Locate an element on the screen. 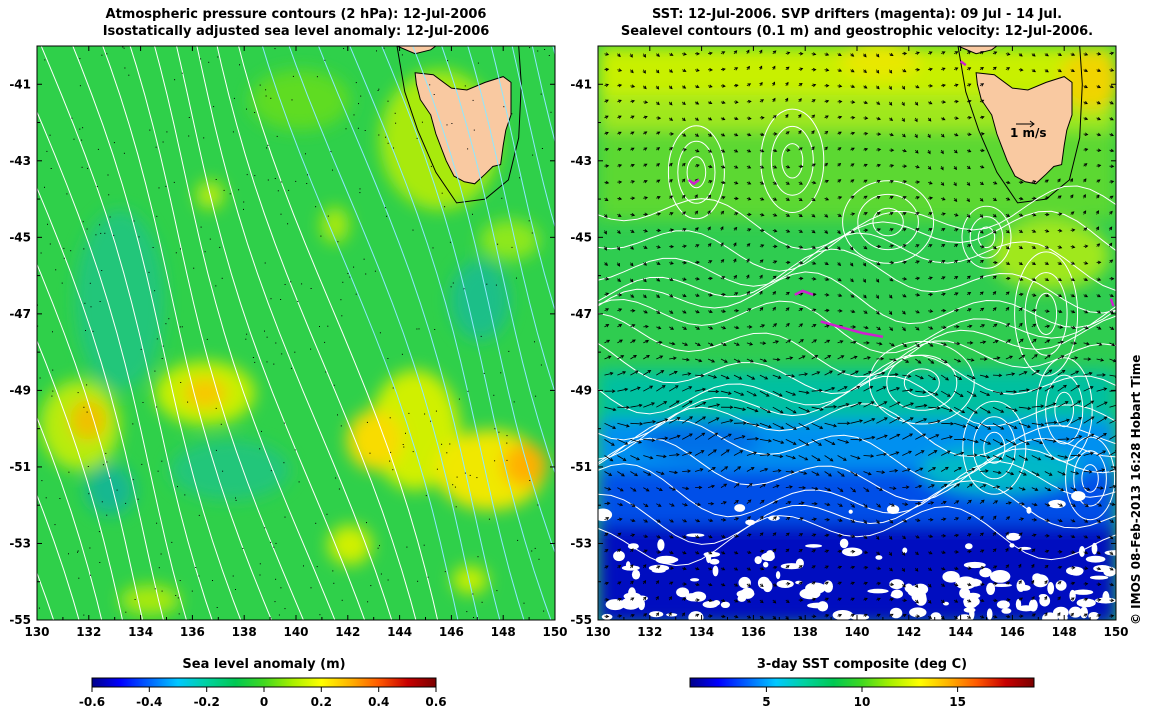 The image size is (1150, 710). shelf-contour is located at coordinates (459, 125).